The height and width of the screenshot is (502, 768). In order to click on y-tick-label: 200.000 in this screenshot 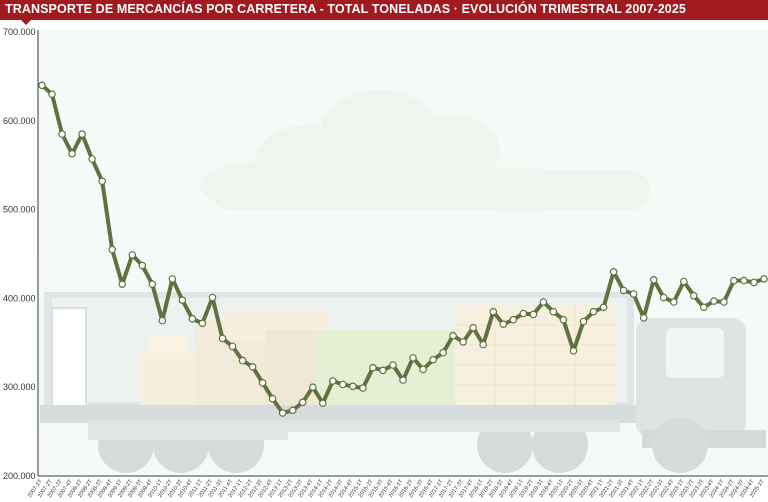, I will do `click(19, 476)`.